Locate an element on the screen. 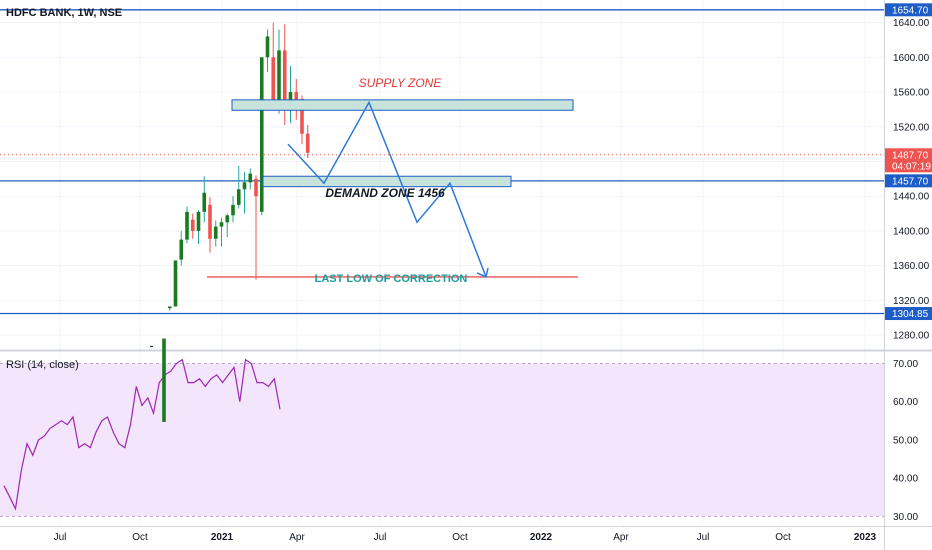  candlestick-series is located at coordinates (230, 222).